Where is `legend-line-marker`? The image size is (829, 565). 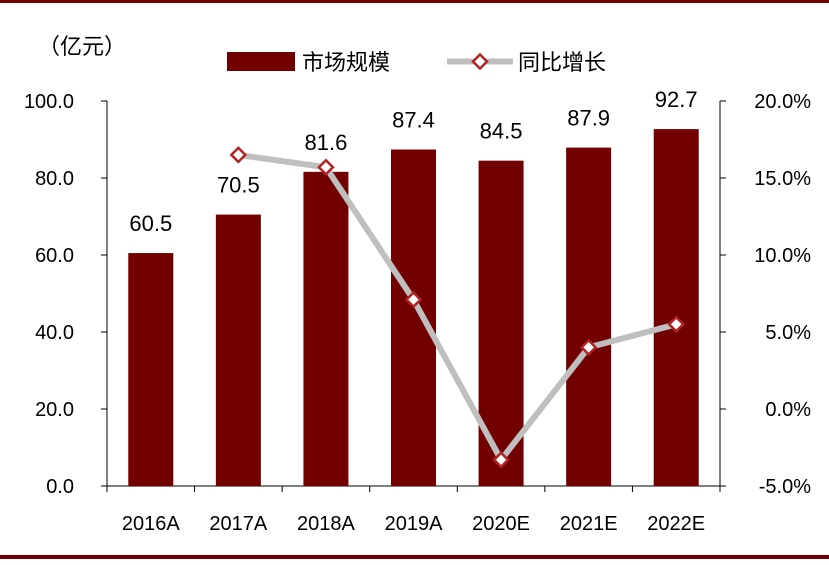 legend-line-marker is located at coordinates (480, 61).